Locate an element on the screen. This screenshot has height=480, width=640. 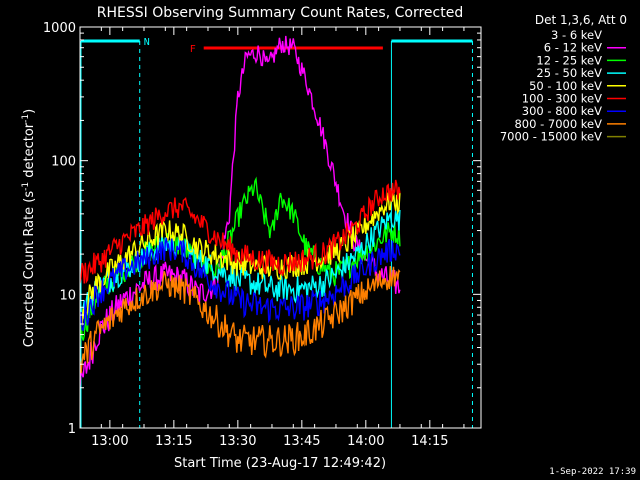
y-axis-label-sup2: -1 is located at coordinates (26, 118).